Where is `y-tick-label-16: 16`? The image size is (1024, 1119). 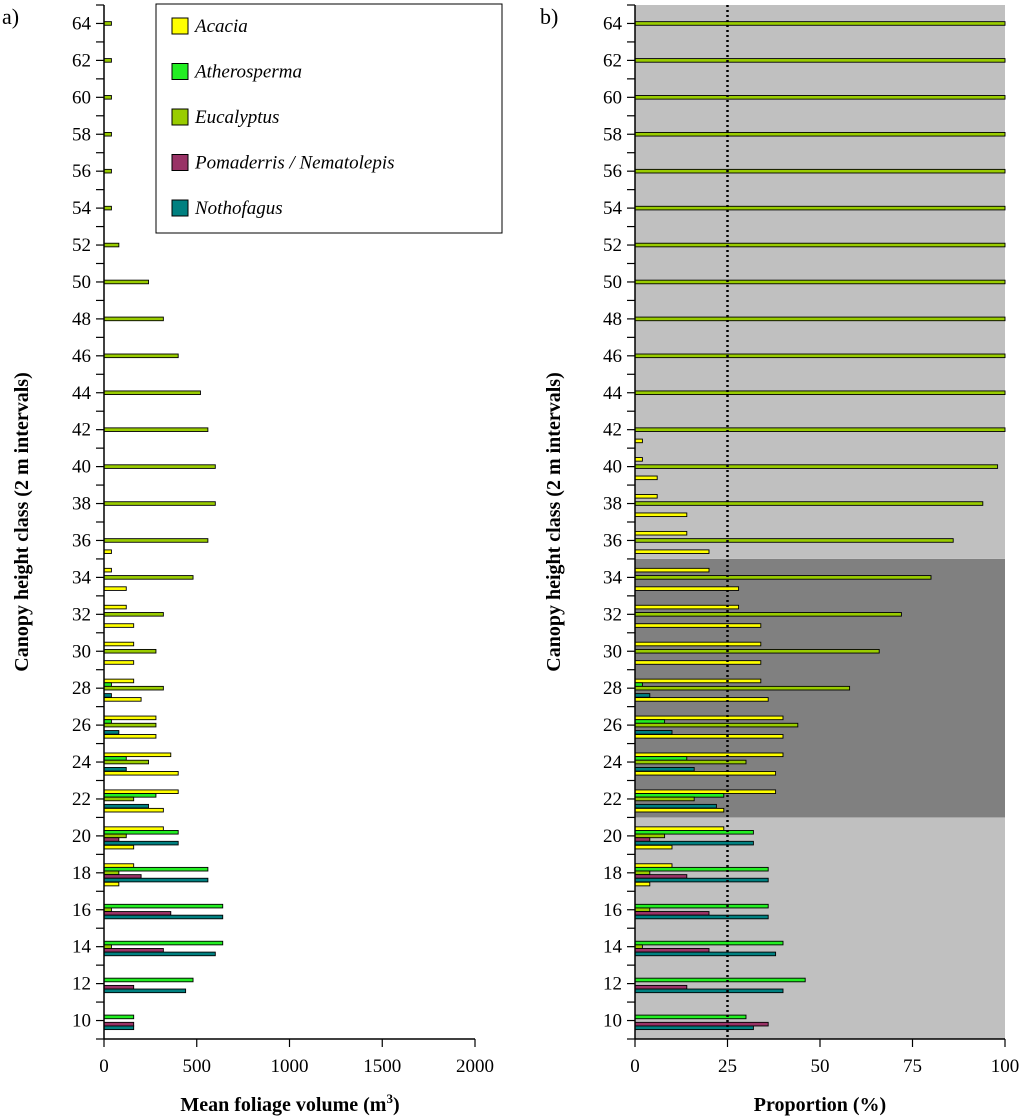 y-tick-label-16: 16 is located at coordinates (81, 910).